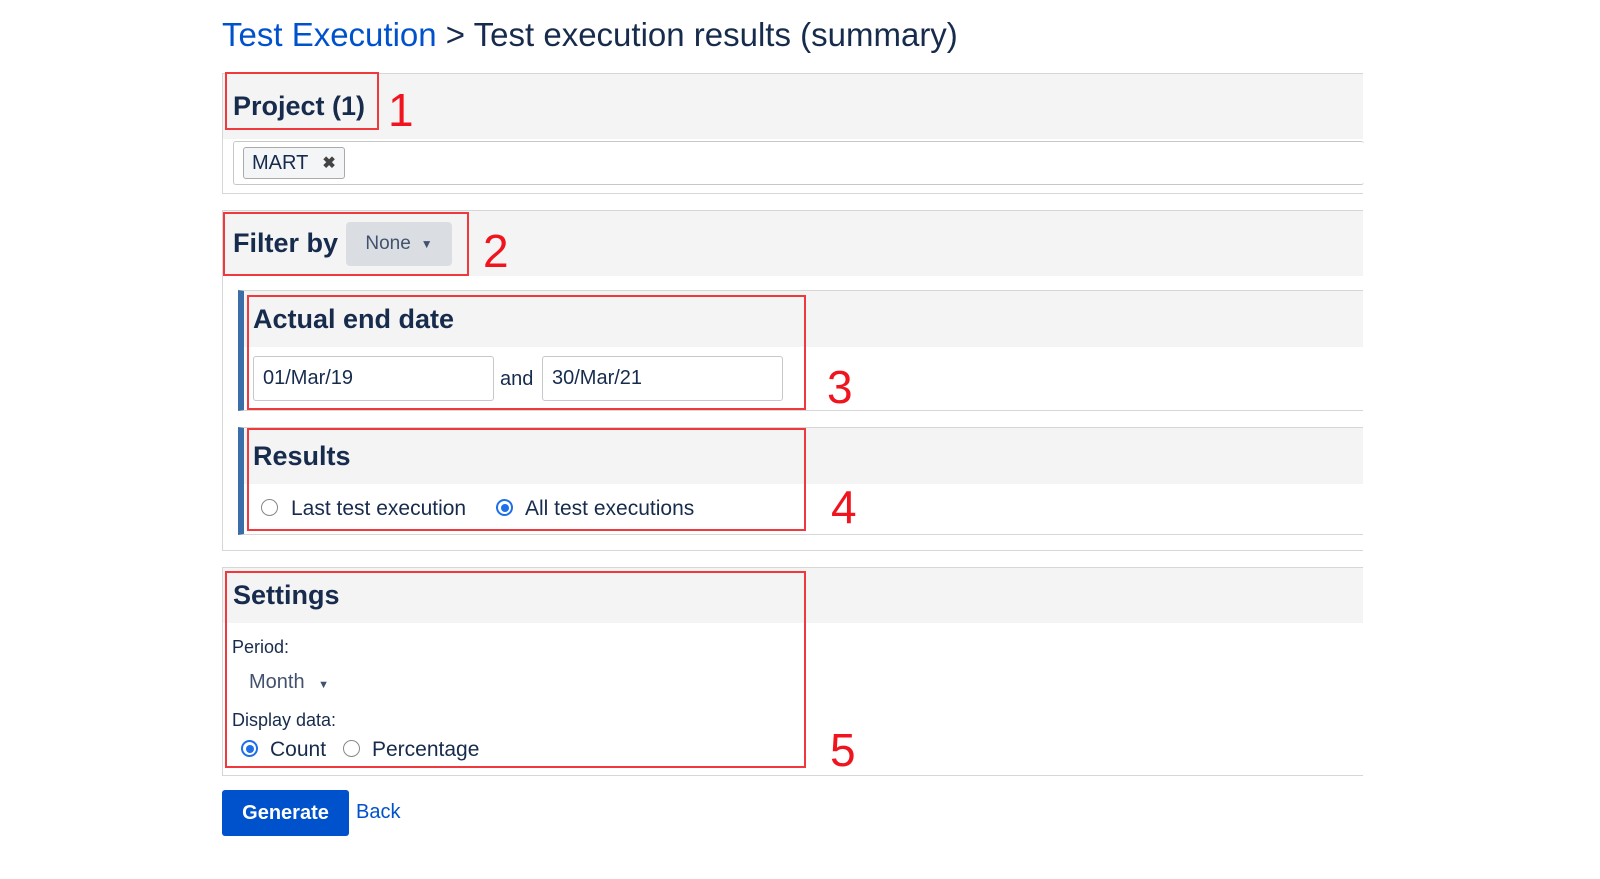 This screenshot has height=879, width=1600. I want to click on project-tag-label: MART, so click(280, 162).